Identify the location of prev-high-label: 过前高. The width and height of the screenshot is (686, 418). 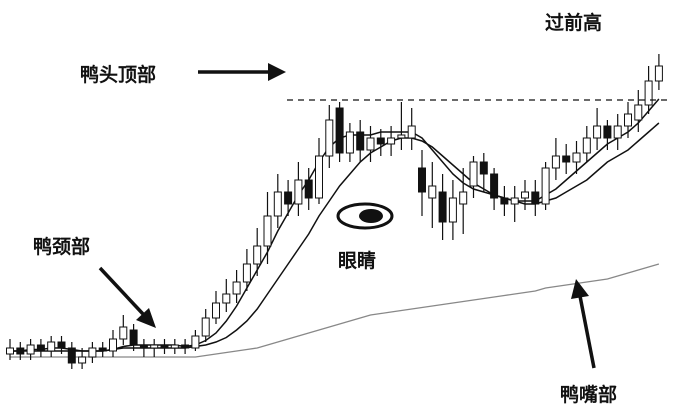
(574, 23).